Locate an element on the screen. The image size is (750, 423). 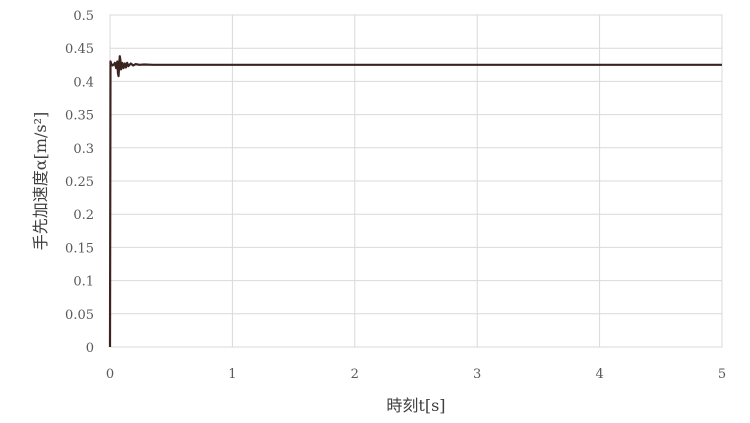
y-tick-label: 0.25 is located at coordinates (79, 182).